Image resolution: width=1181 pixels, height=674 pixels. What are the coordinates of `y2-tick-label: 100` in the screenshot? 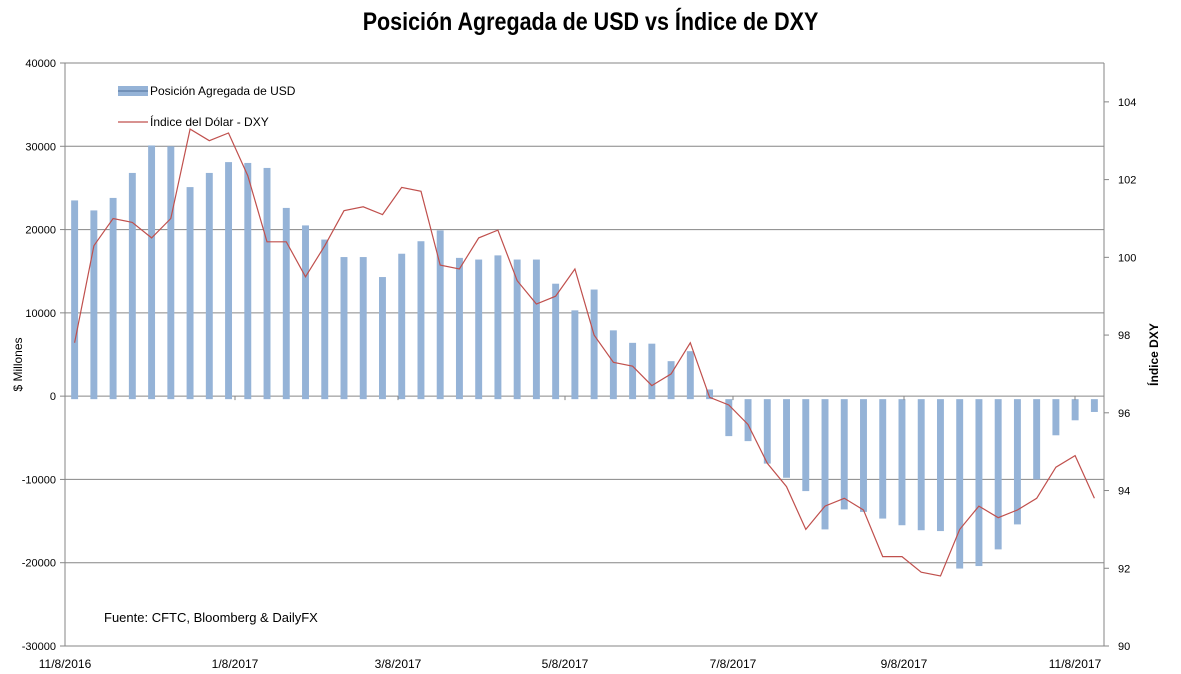 It's located at (1127, 258).